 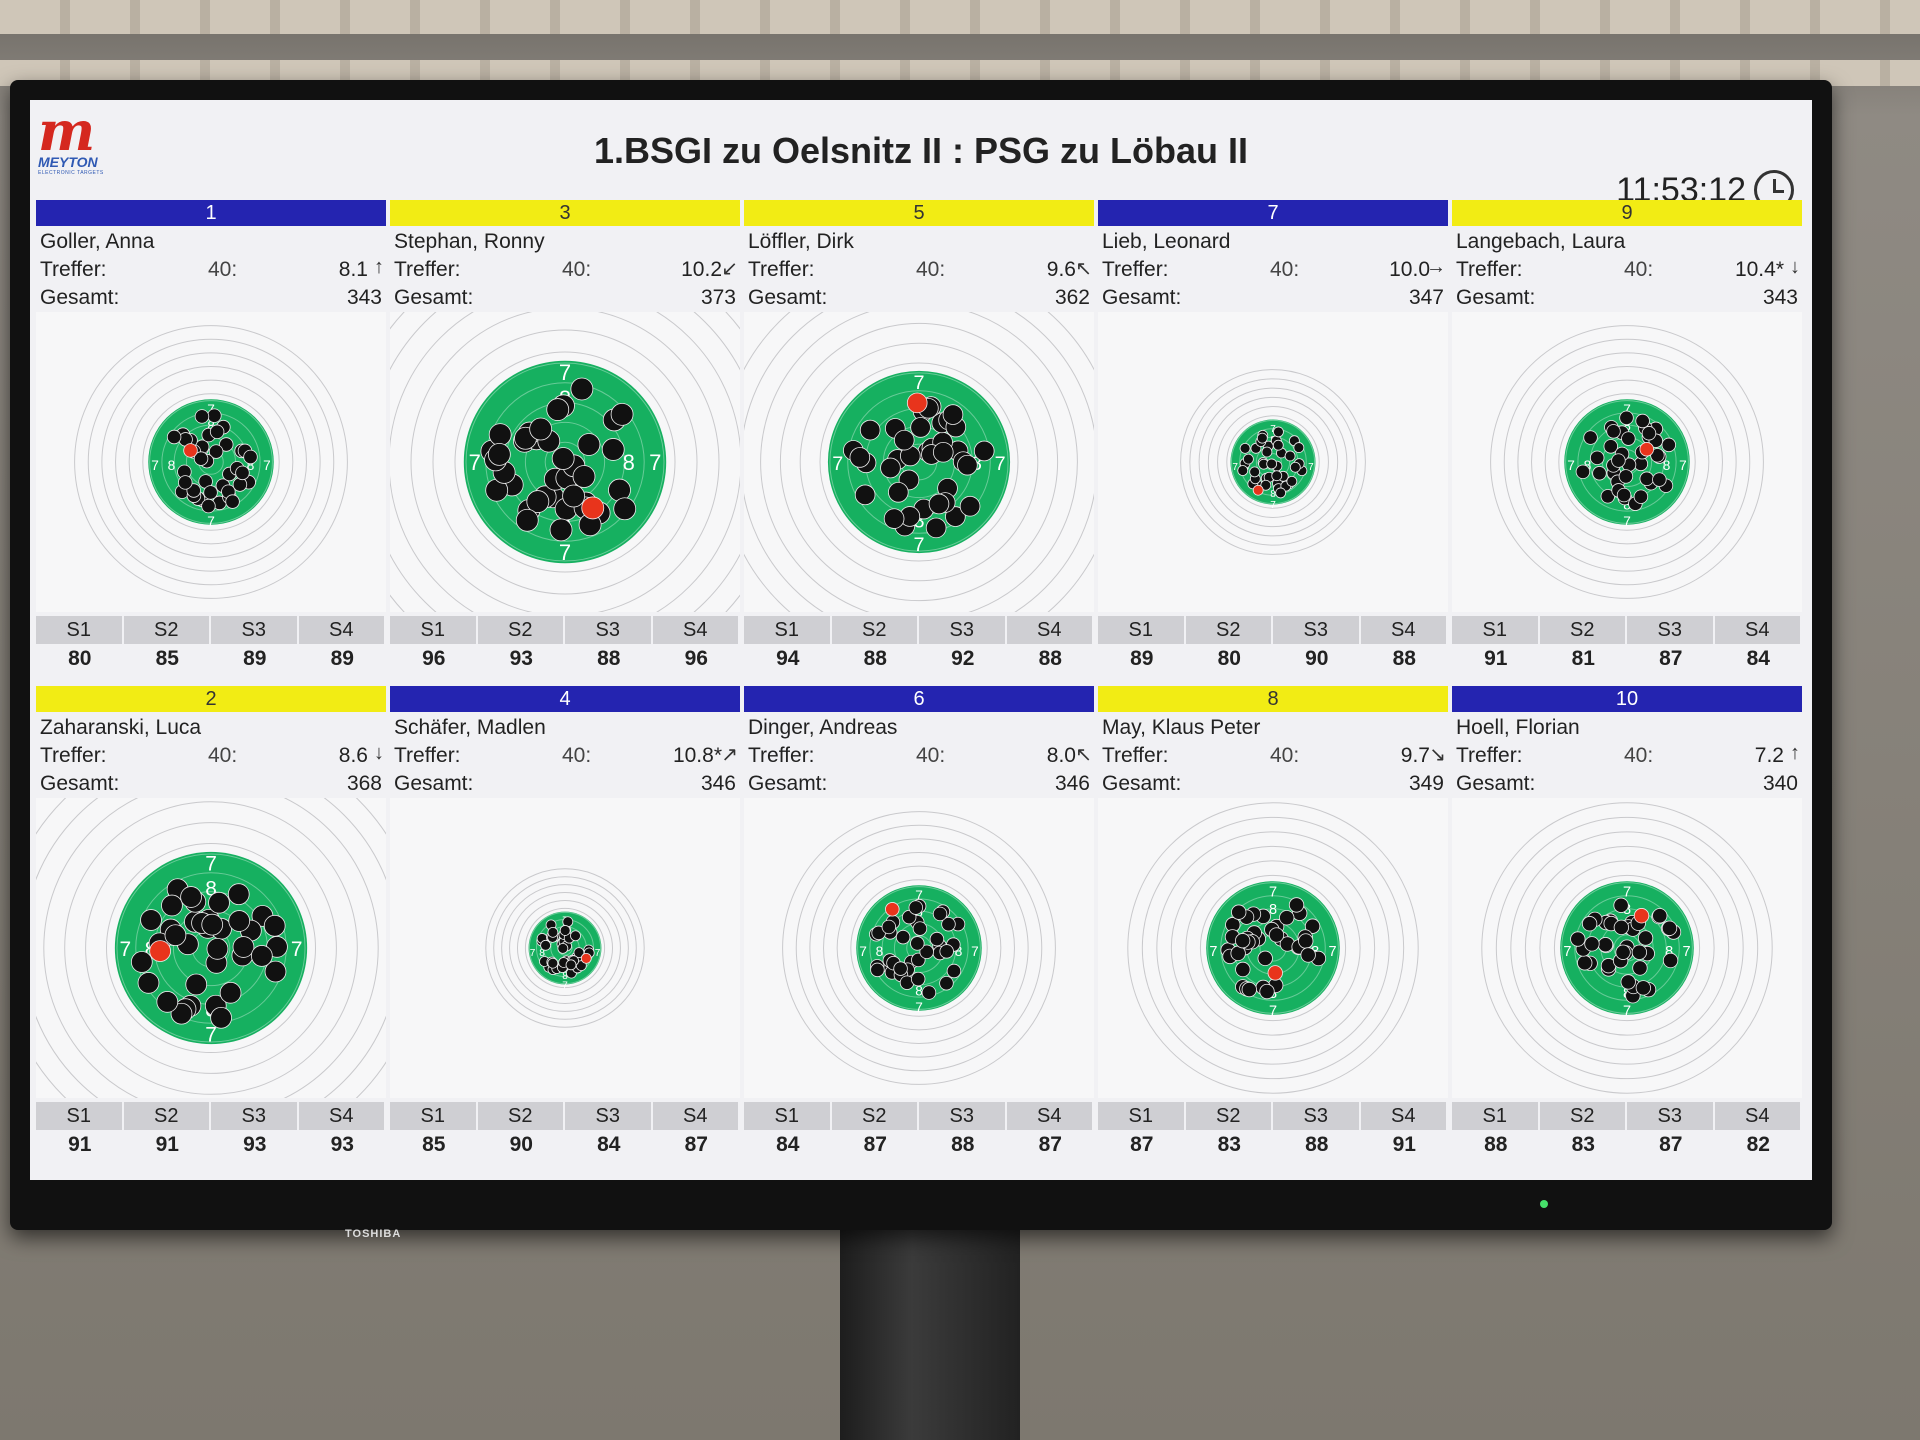 What do you see at coordinates (379, 267) in the screenshot?
I see `direction-arrow-icon: ↑` at bounding box center [379, 267].